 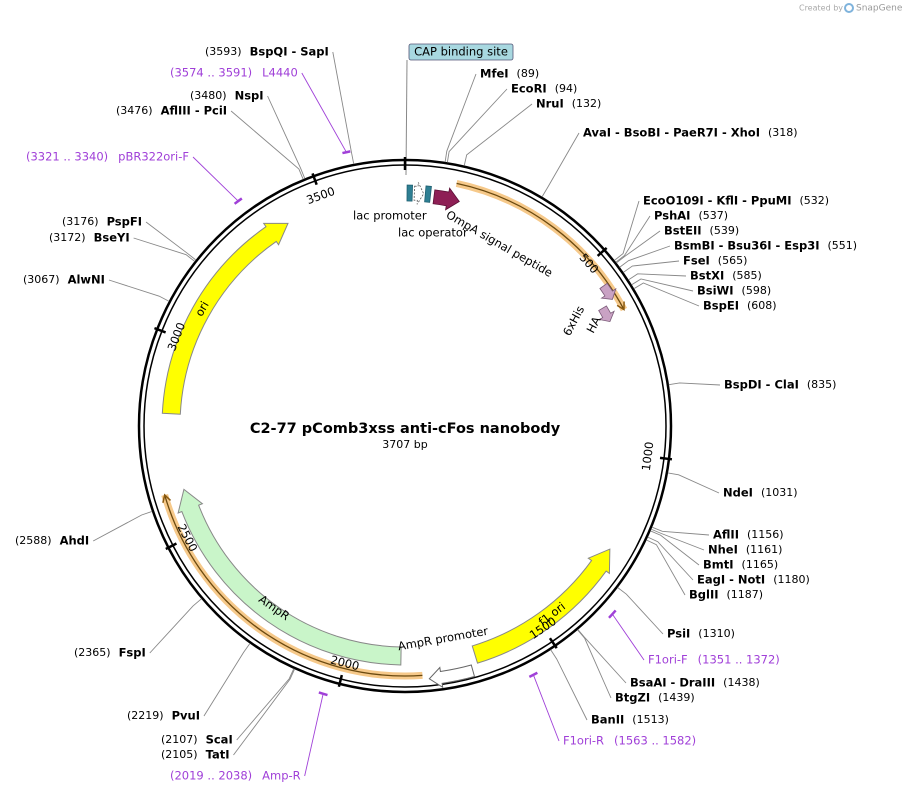 What do you see at coordinates (762, 305) in the screenshot?
I see `site-position: (608)` at bounding box center [762, 305].